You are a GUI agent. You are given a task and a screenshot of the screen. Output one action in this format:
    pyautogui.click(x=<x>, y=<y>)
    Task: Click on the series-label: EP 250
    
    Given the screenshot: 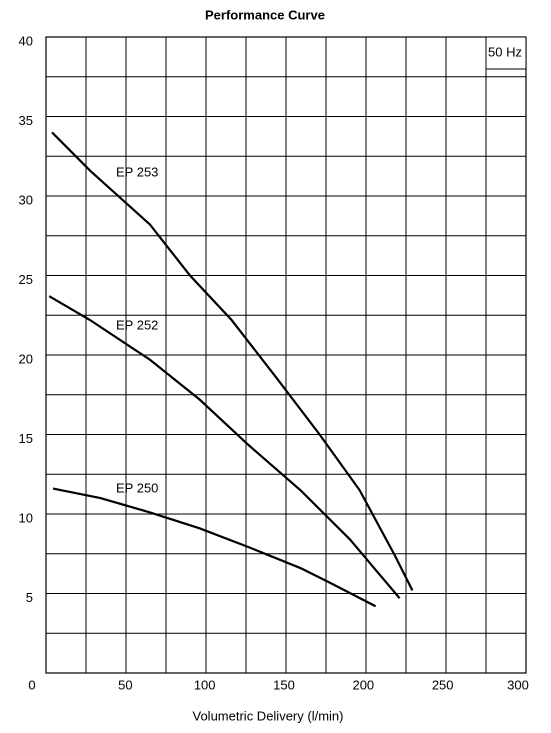 What is the action you would take?
    pyautogui.click(x=137, y=487)
    